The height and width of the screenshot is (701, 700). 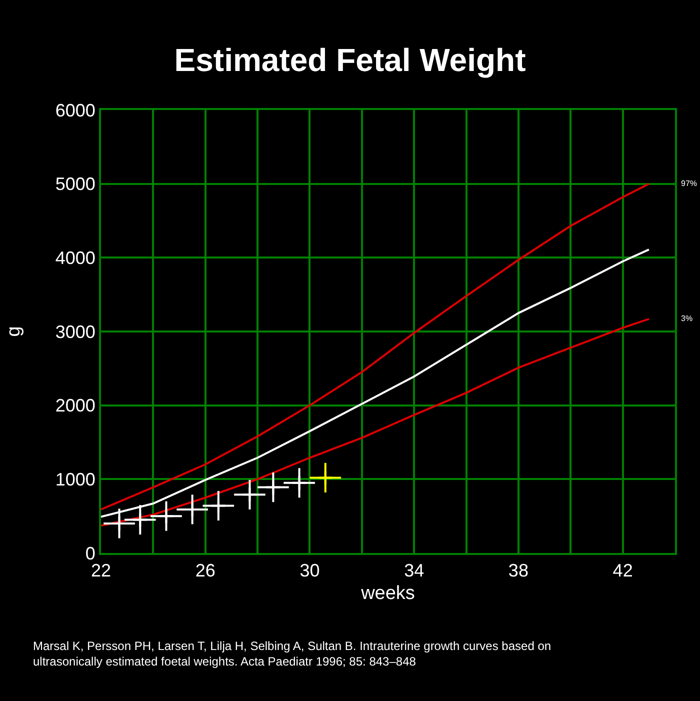 I want to click on text: 3%, so click(x=687, y=318).